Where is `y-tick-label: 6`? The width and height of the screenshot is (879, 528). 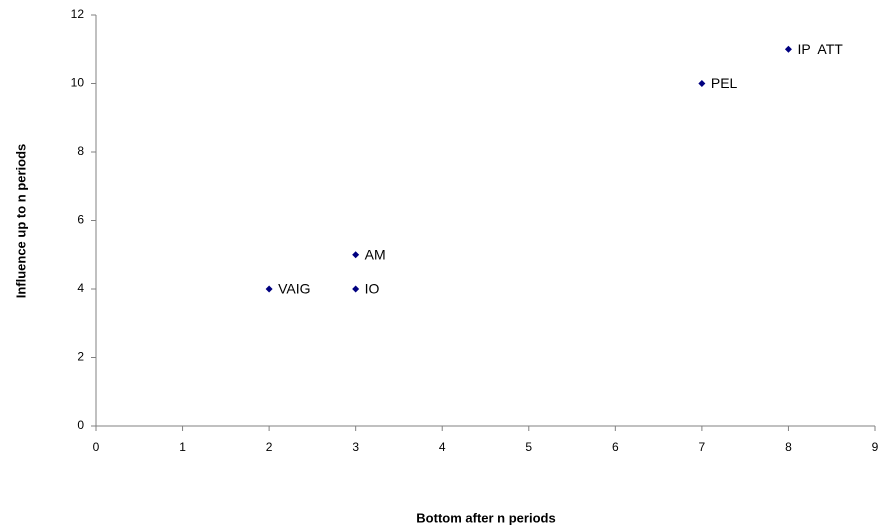
y-tick-label: 6 is located at coordinates (80, 220).